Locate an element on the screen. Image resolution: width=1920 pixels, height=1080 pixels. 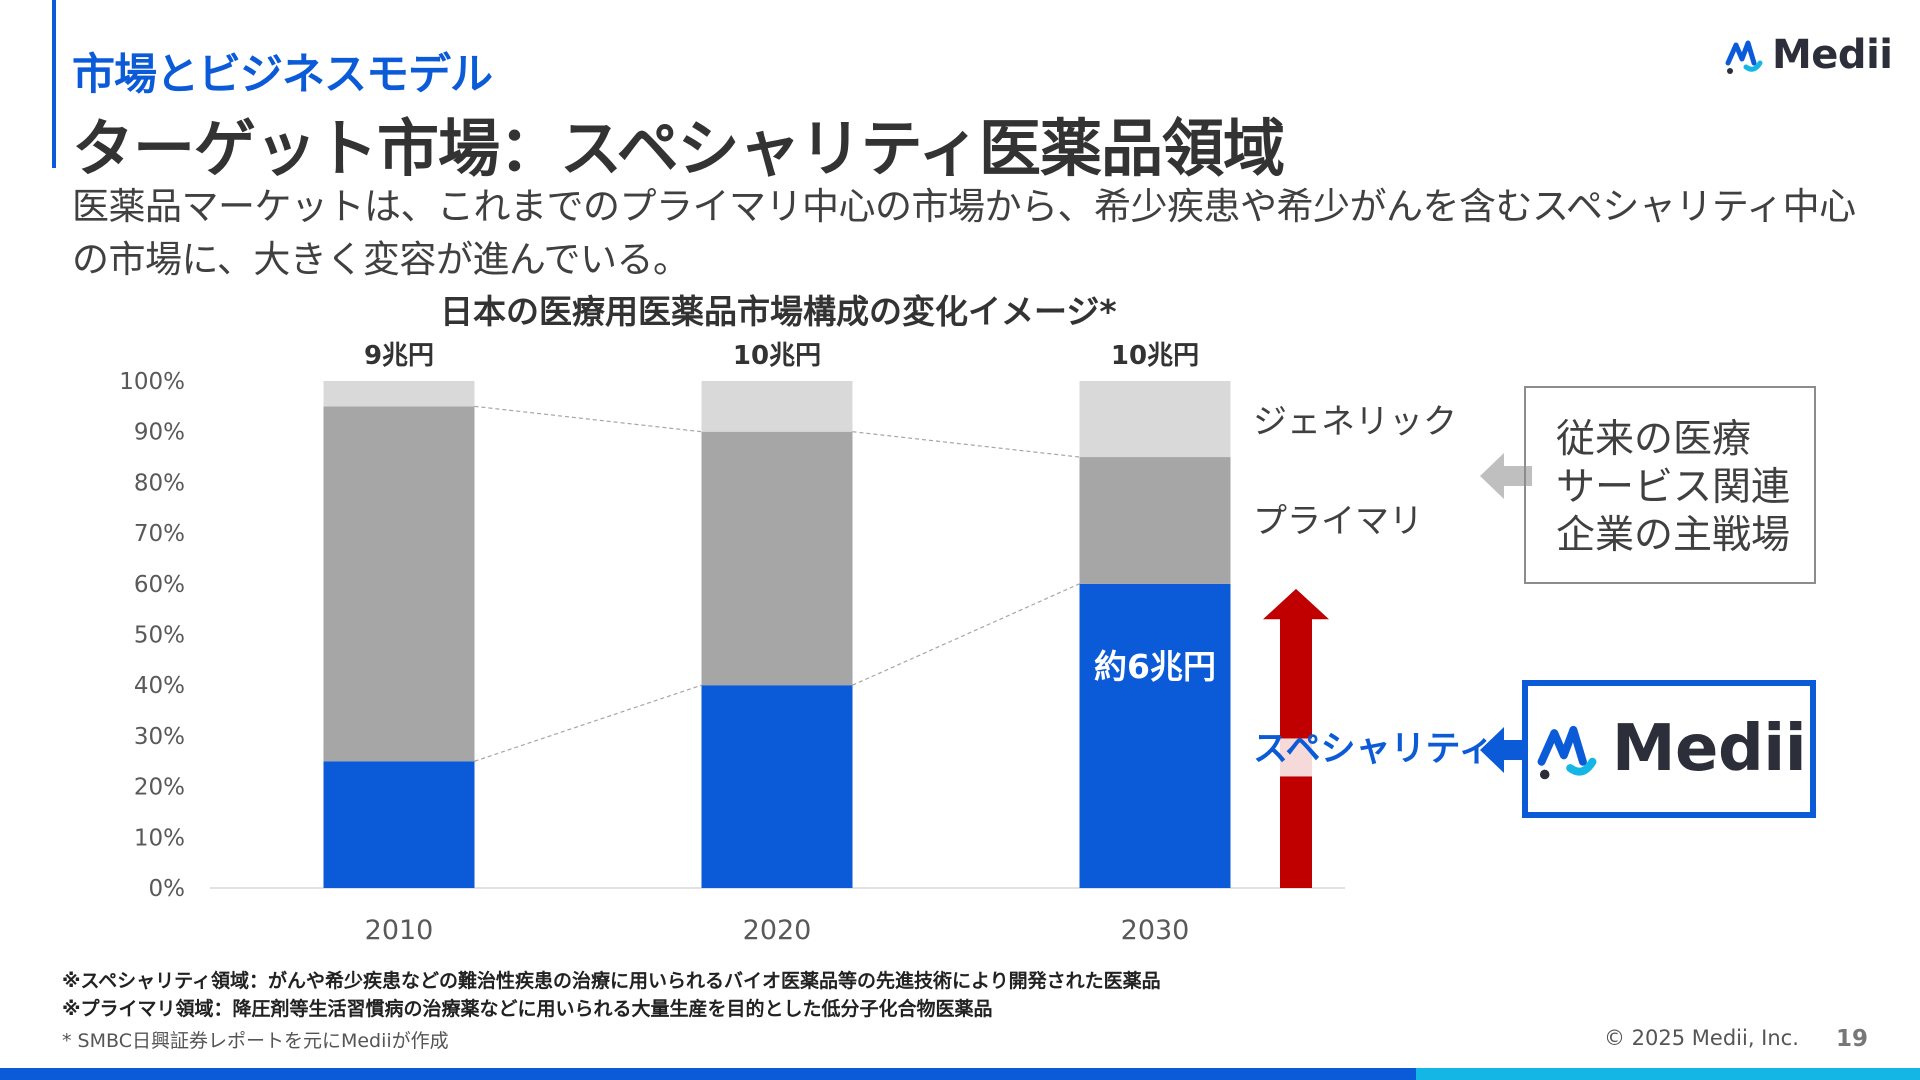
logo-large-text: Medii is located at coordinates (1709, 749).